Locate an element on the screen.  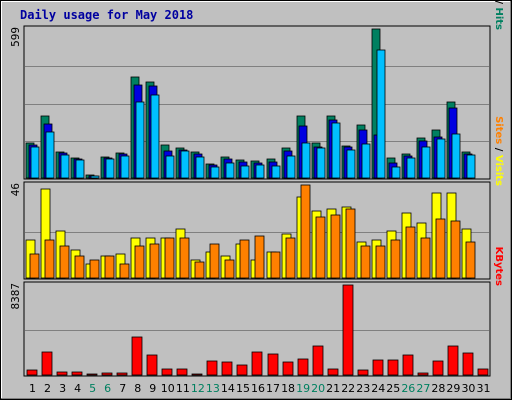
legend-entry: Sites is located at coordinates (498, 130).